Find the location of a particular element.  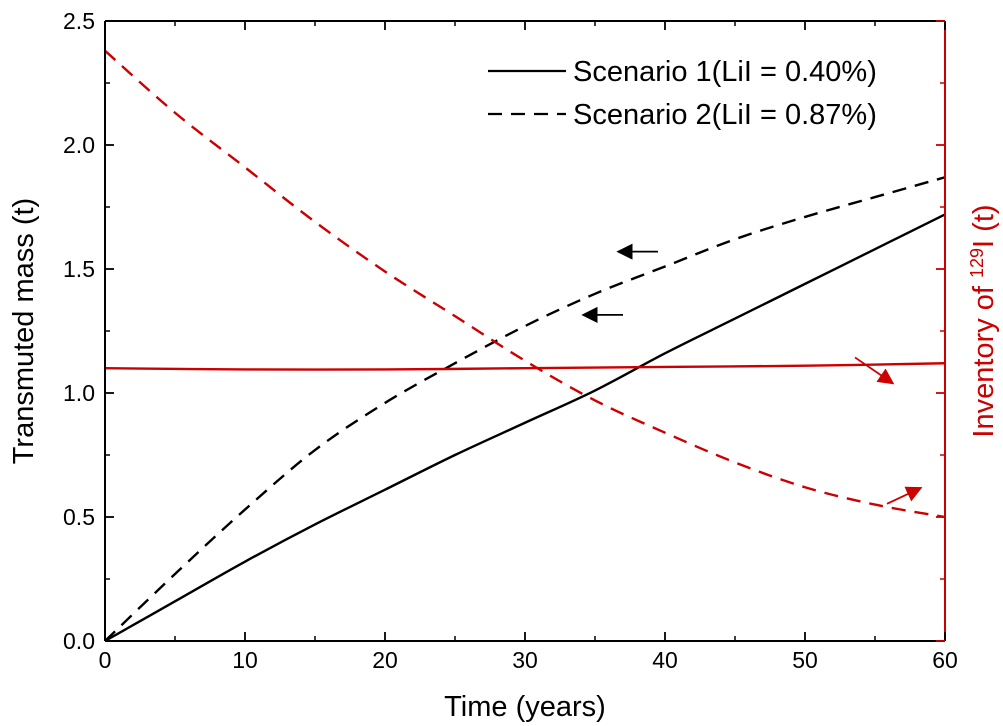

x-tick-label: 50 is located at coordinates (805, 660).